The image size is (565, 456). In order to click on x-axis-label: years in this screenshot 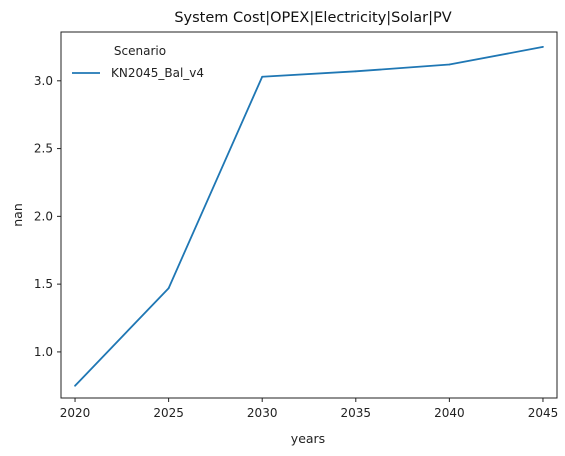, I will do `click(308, 438)`.